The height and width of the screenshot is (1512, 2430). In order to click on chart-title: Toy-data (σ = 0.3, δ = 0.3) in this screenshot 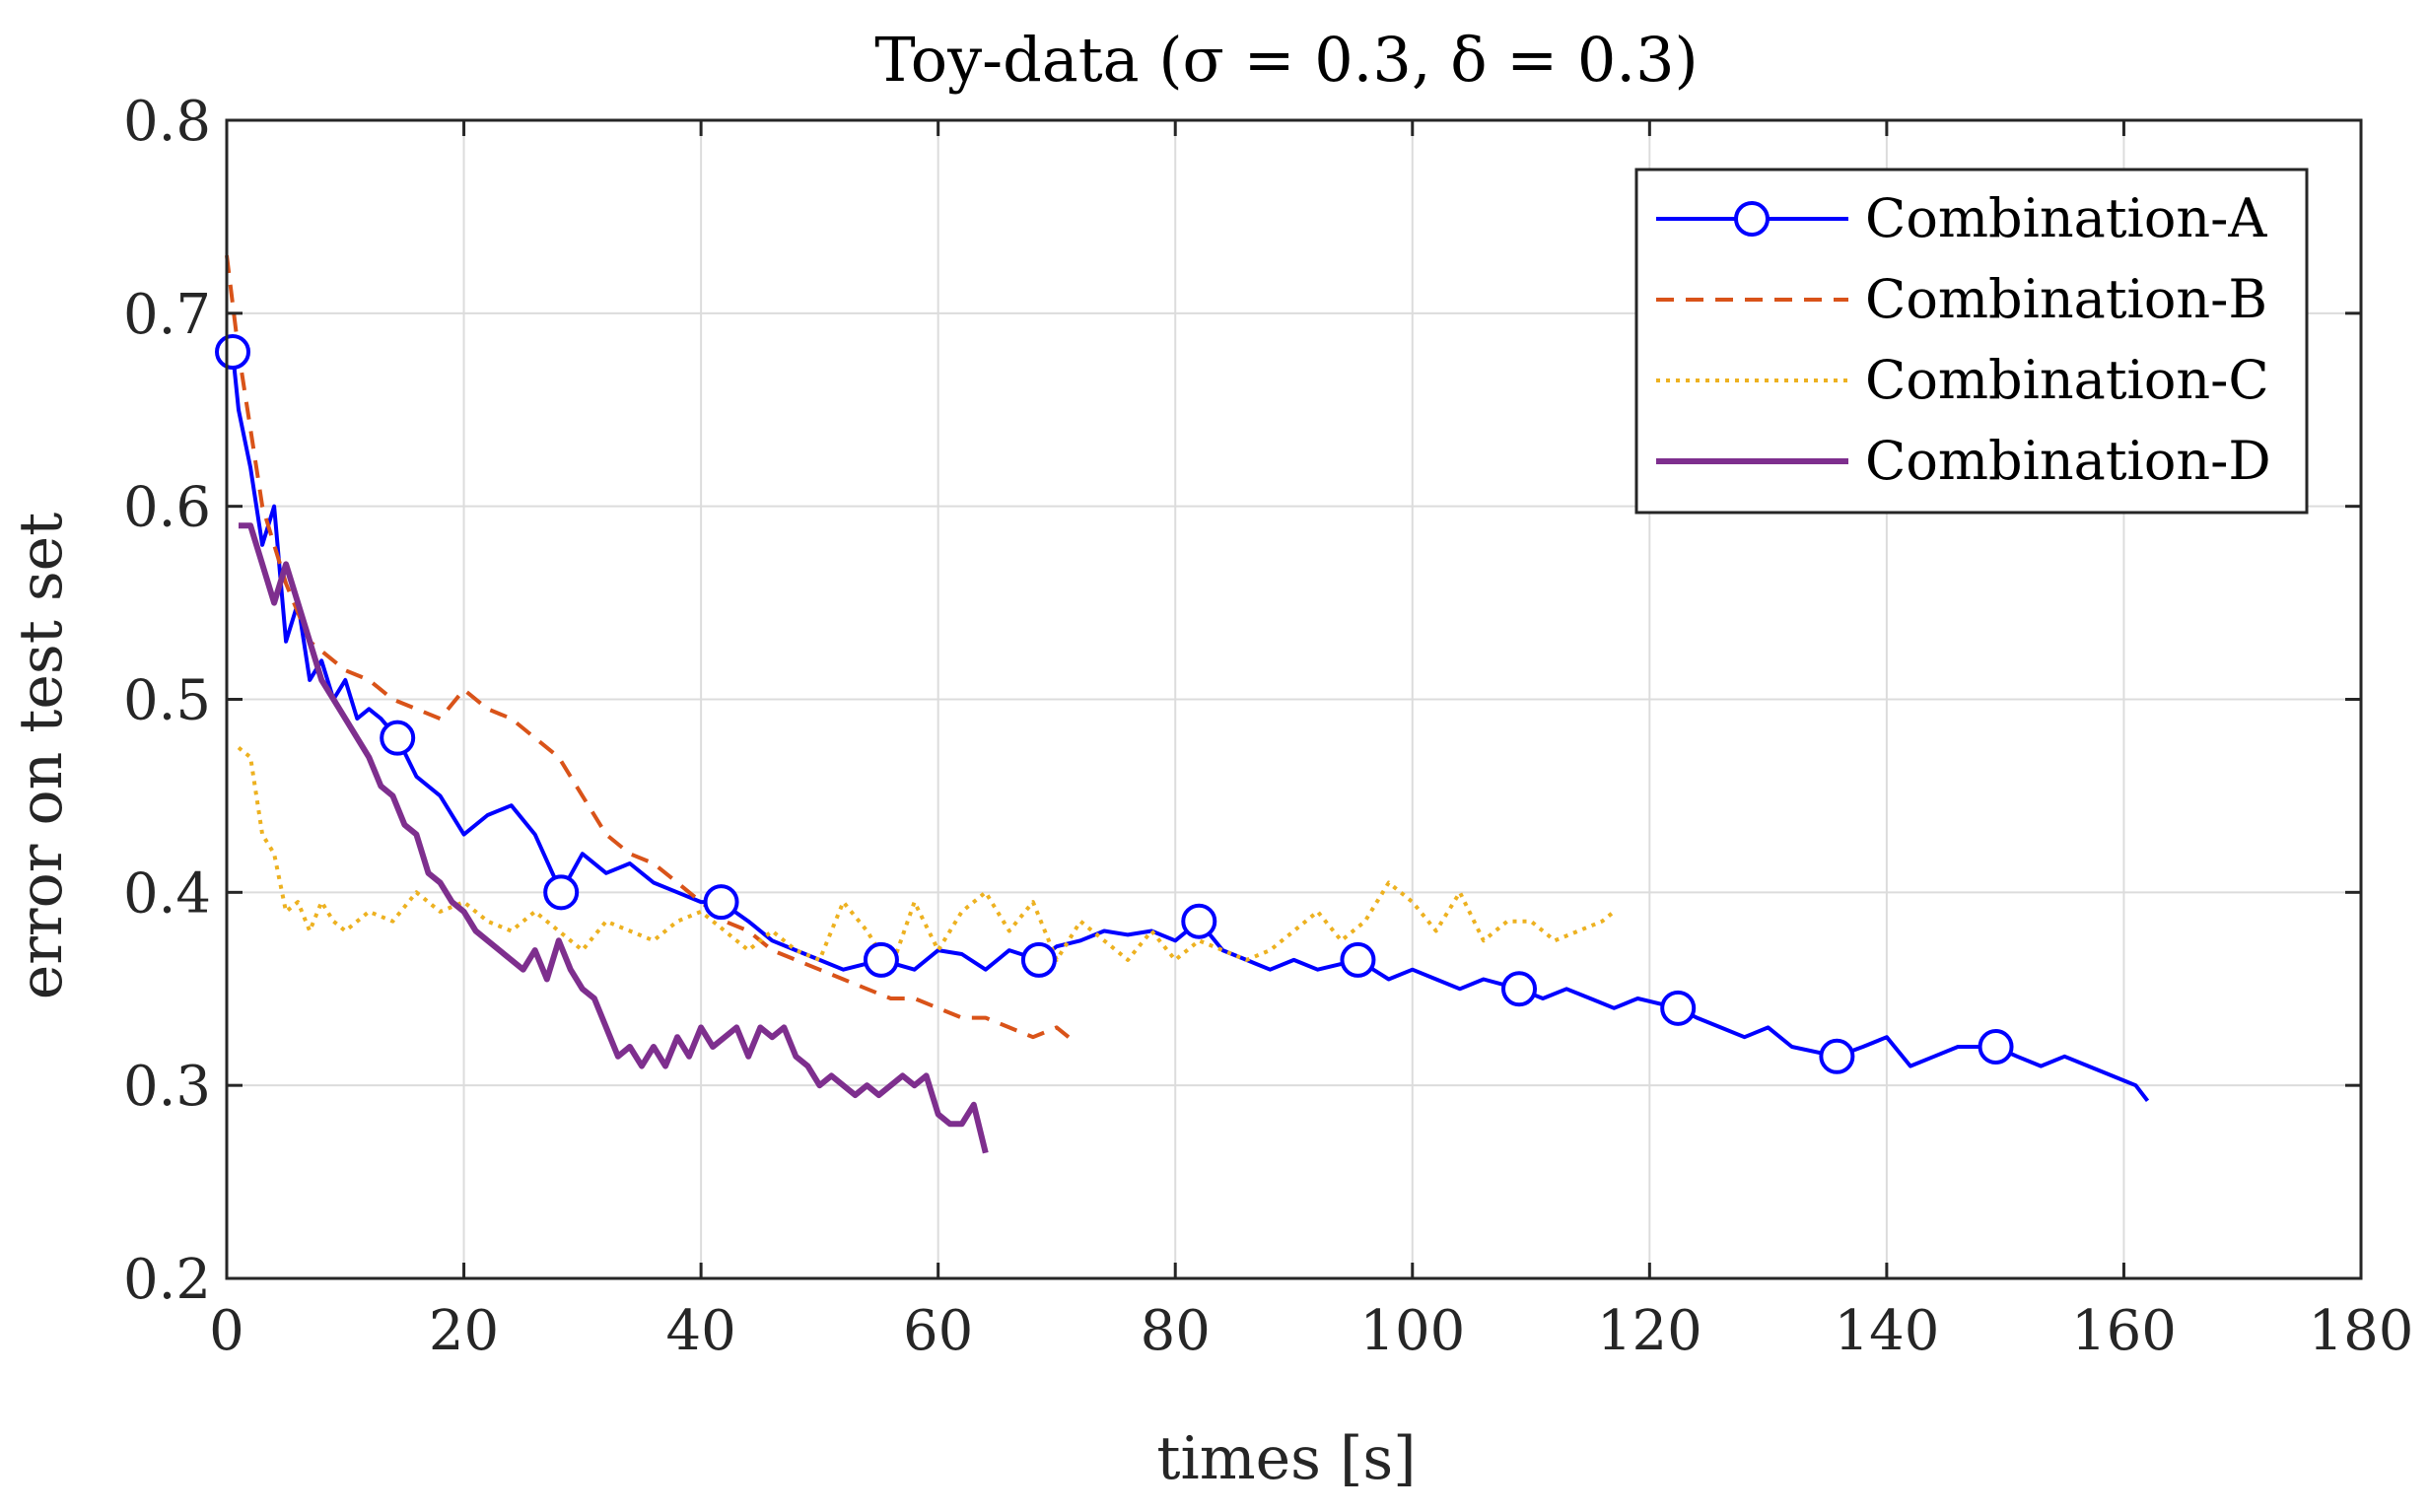, I will do `click(1286, 60)`.